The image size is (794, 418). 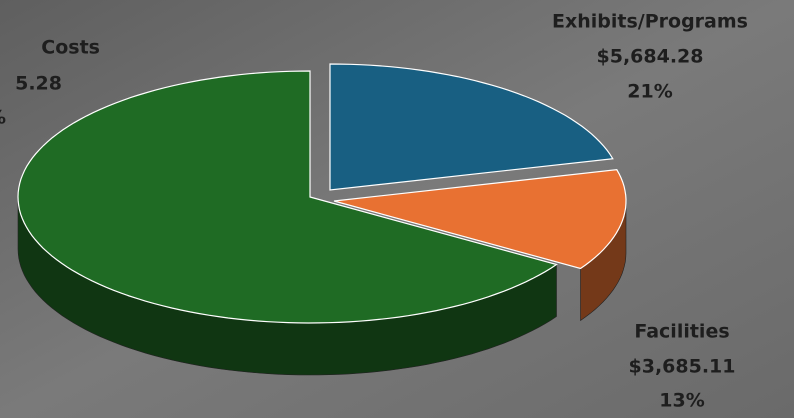 I want to click on category-label: Facilities, so click(x=681, y=332).